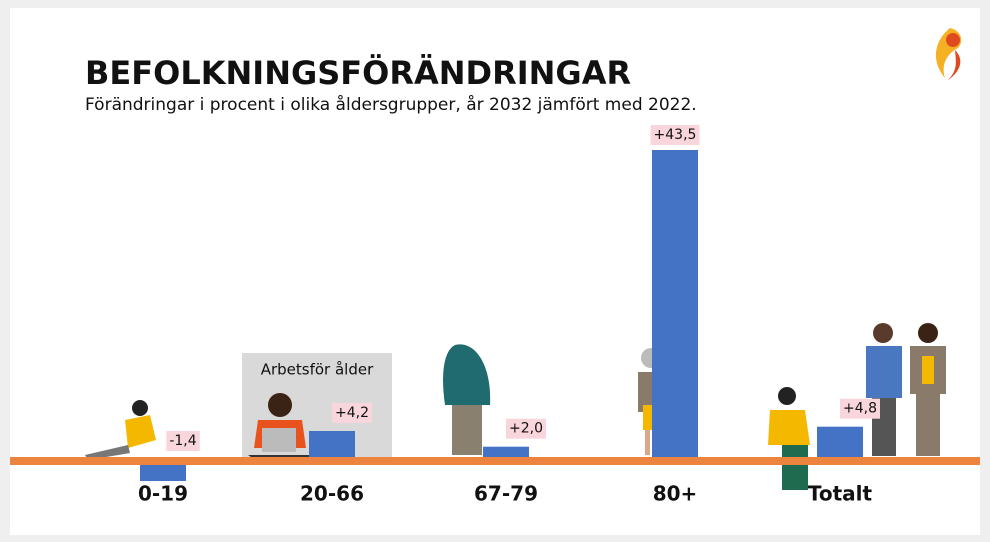 Image resolution: width=990 pixels, height=542 pixels. I want to click on value-label: +43,5, so click(675, 135).